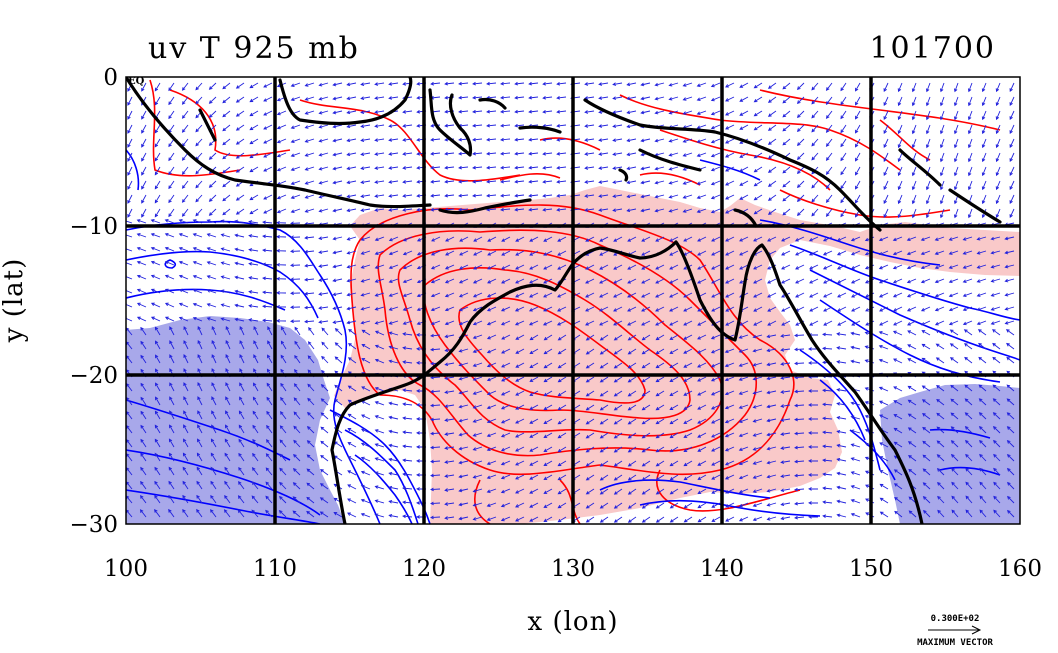 This screenshot has width=1058, height=653. I want to click on x-axis-label: x (lon), so click(573, 622).